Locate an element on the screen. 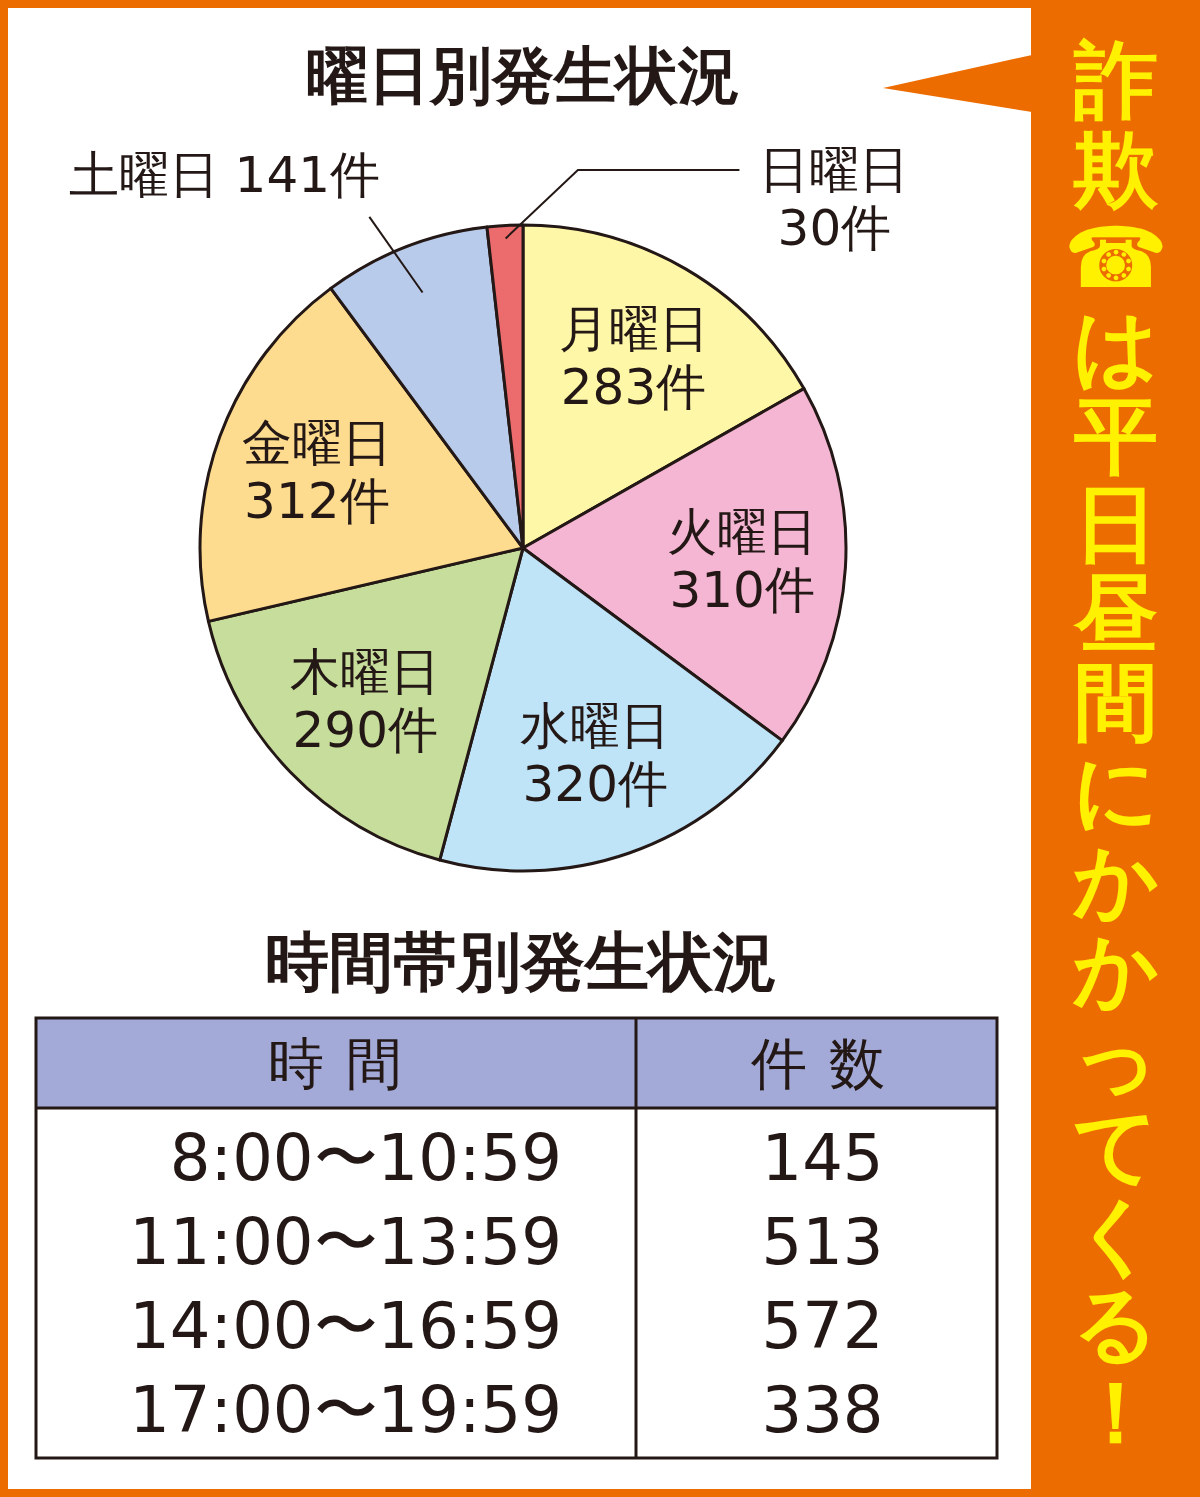 The image size is (1200, 1497). data-label: 320件 is located at coordinates (595, 784).